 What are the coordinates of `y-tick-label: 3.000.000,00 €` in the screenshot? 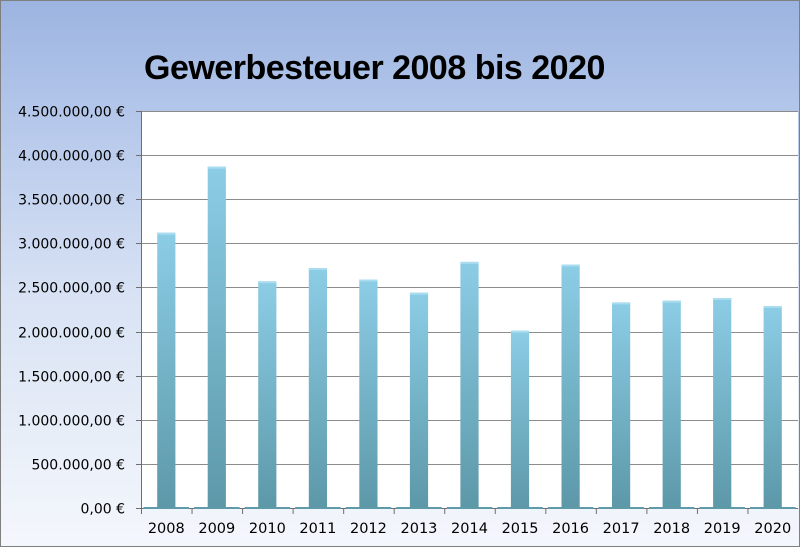 It's located at (71, 245).